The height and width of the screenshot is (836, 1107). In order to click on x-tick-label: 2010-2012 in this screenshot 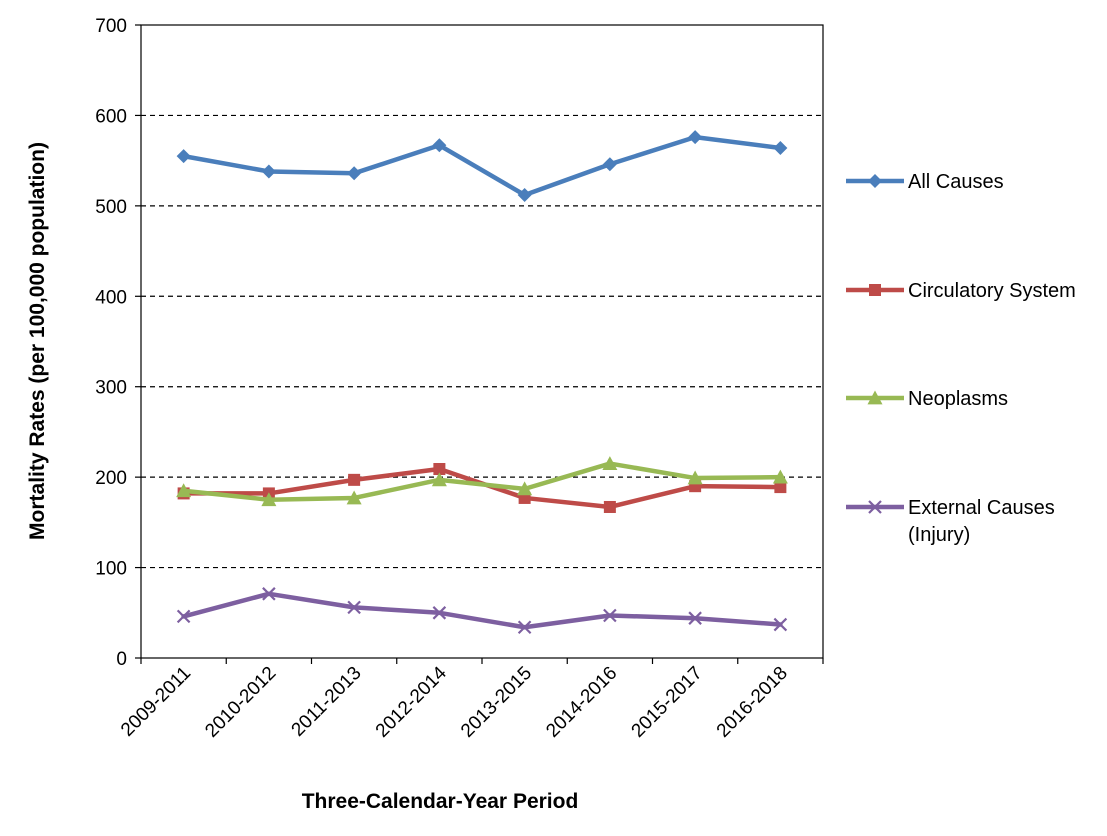, I will do `click(240, 702)`.